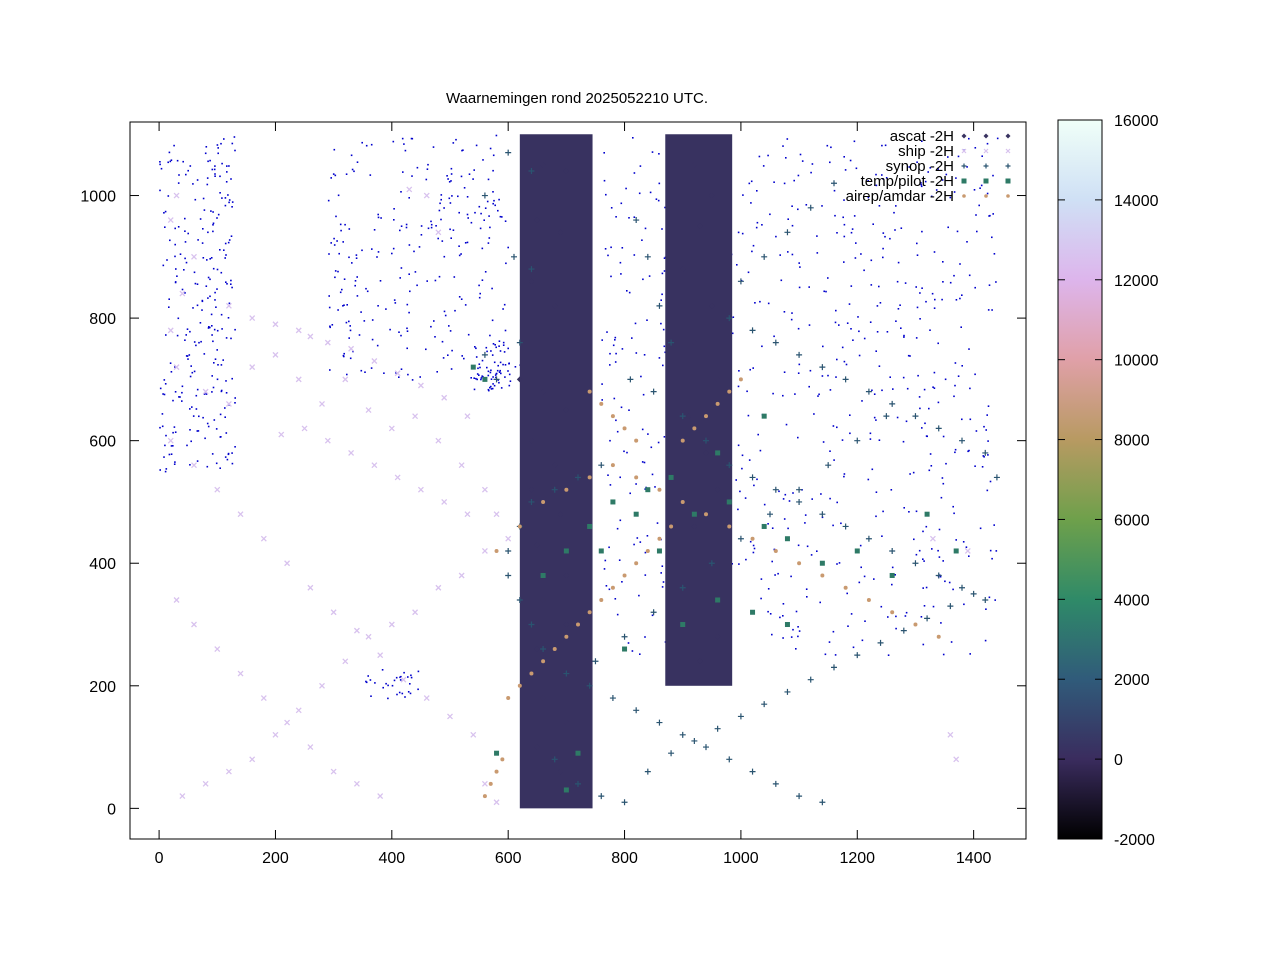  Describe the element at coordinates (1136, 361) in the screenshot. I see `colorbar-tick-label: 10000` at that location.